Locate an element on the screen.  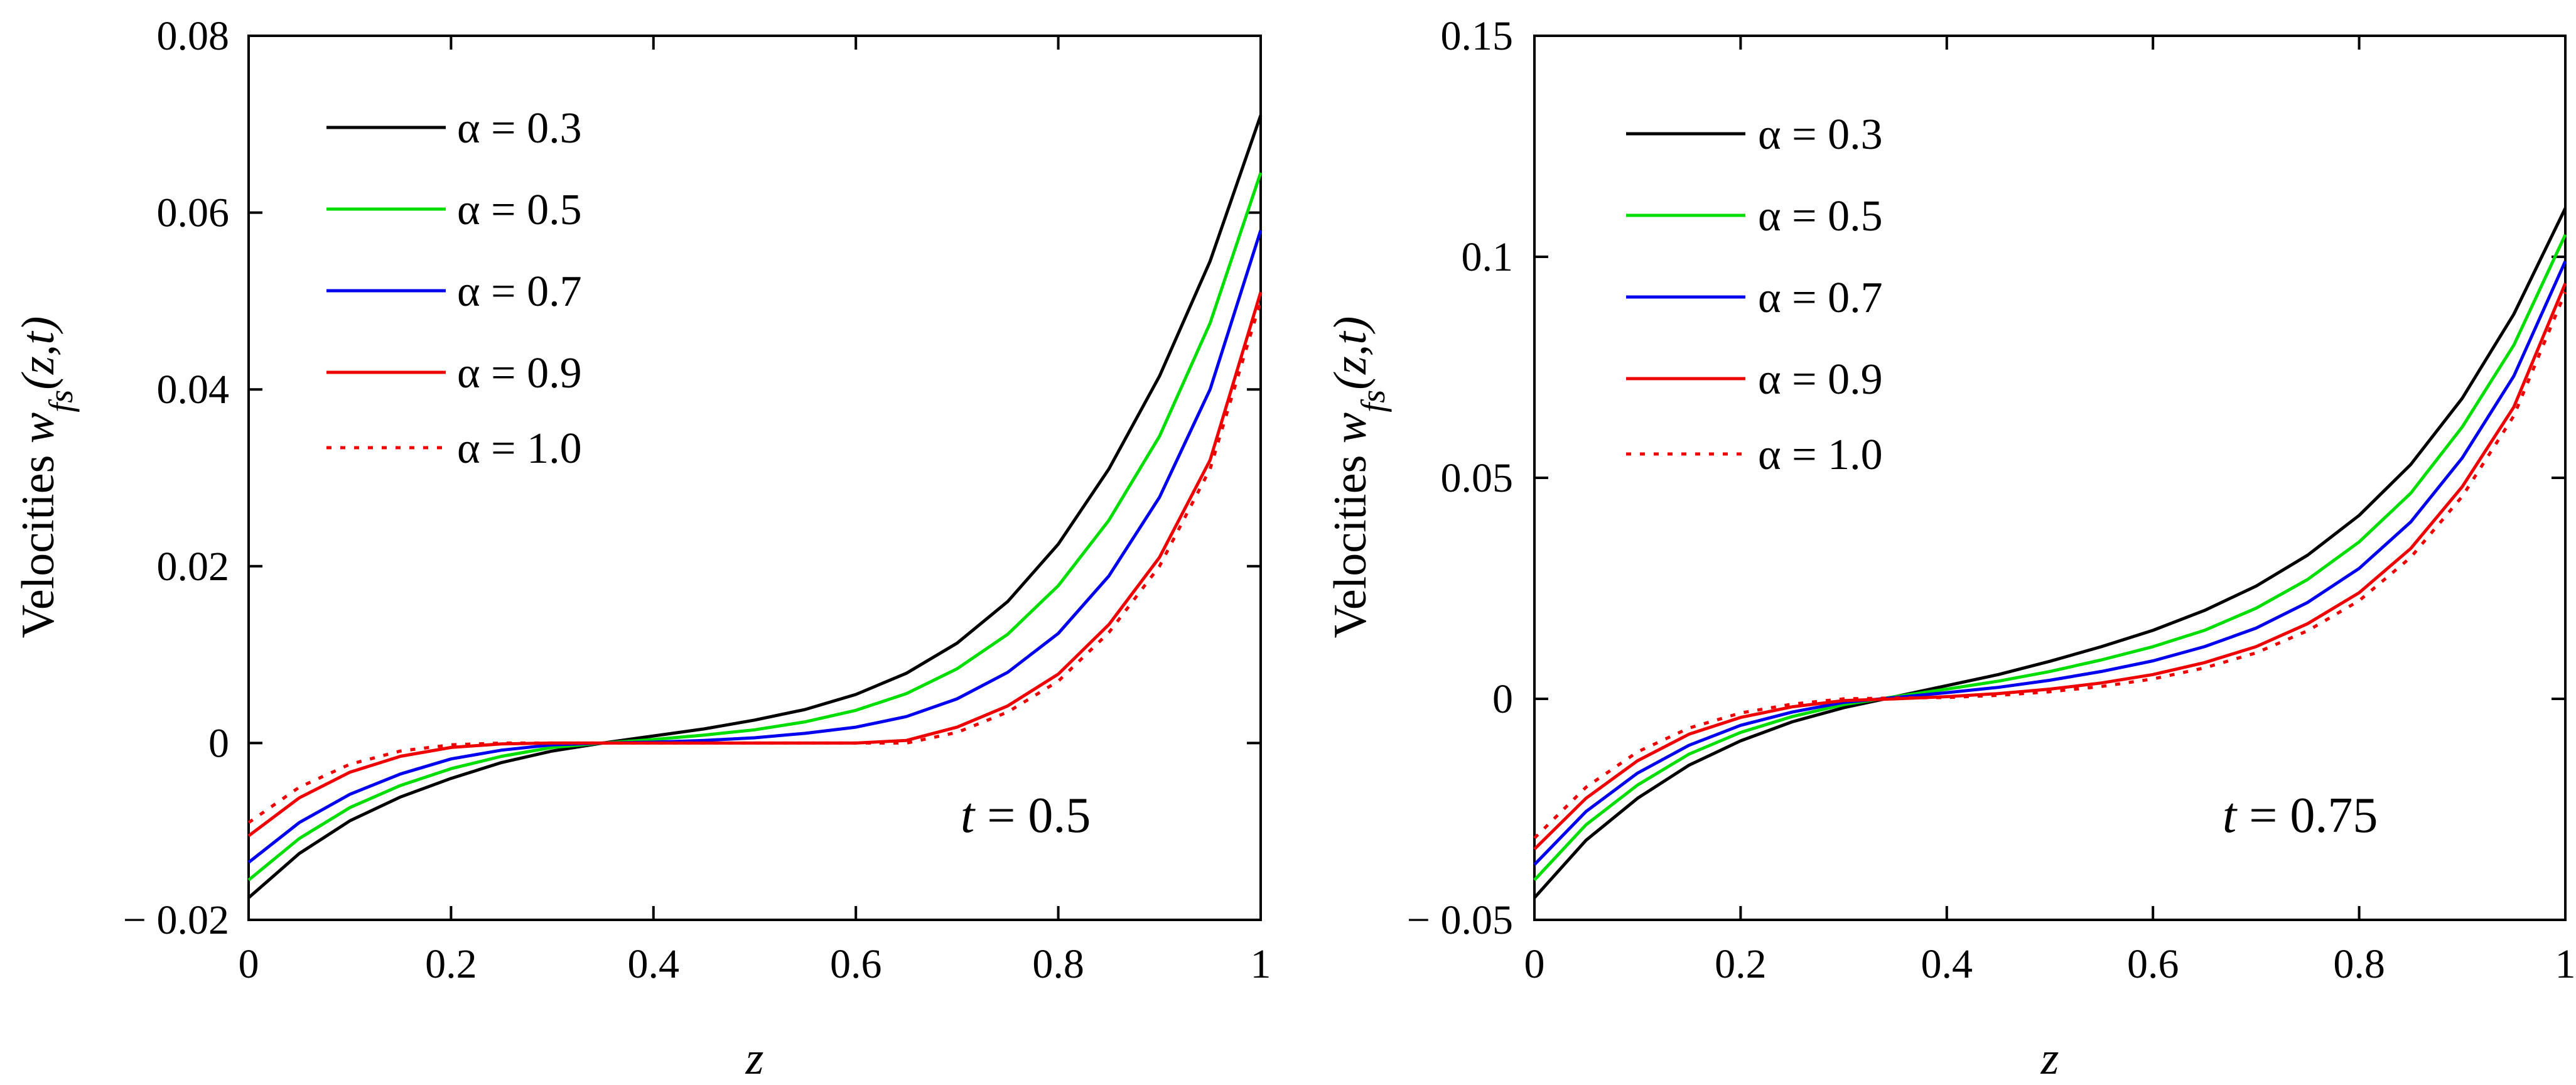
right-x-tick-label: 0 is located at coordinates (1535, 964).